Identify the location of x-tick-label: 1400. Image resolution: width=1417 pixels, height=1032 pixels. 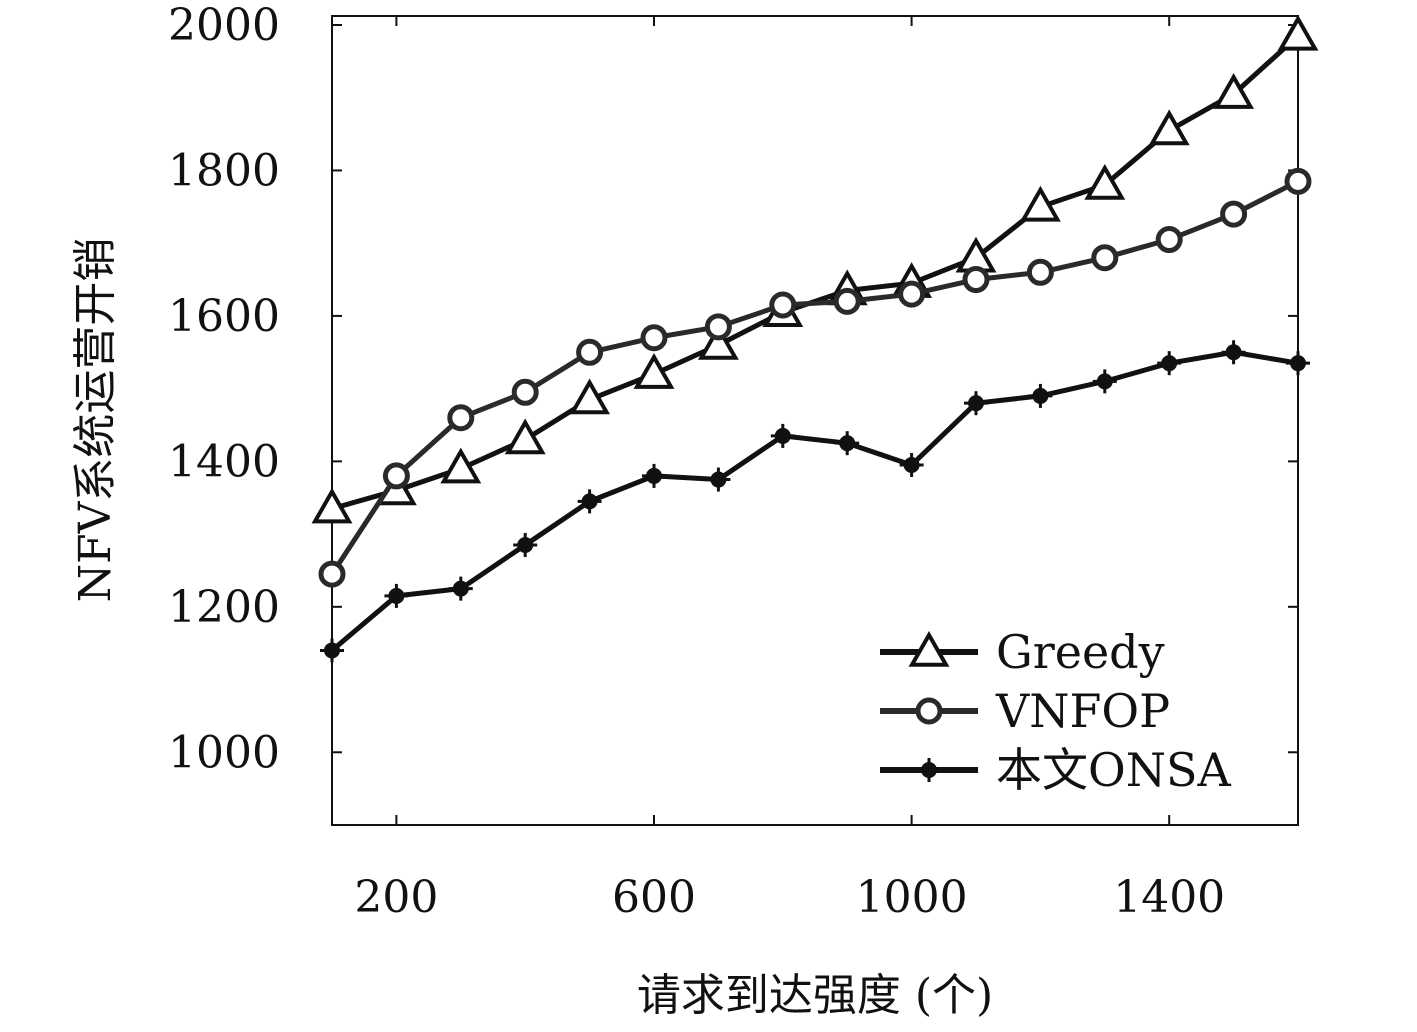
(1169, 897).